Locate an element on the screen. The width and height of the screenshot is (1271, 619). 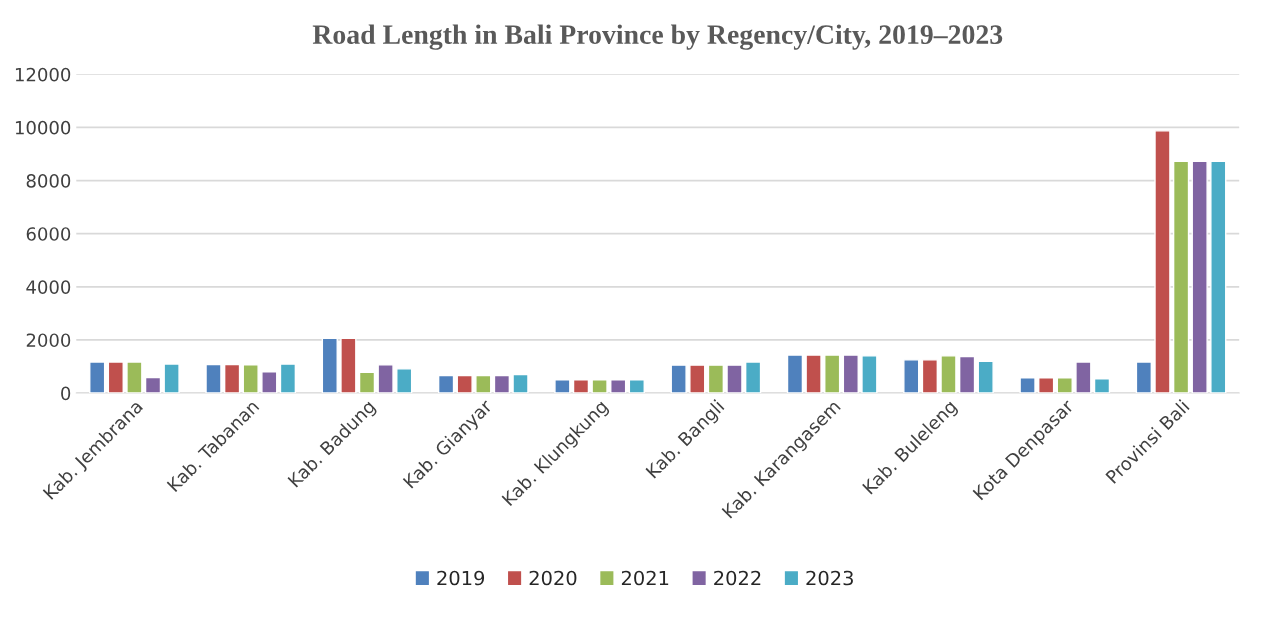
legend-label: 2023 is located at coordinates (829, 578).